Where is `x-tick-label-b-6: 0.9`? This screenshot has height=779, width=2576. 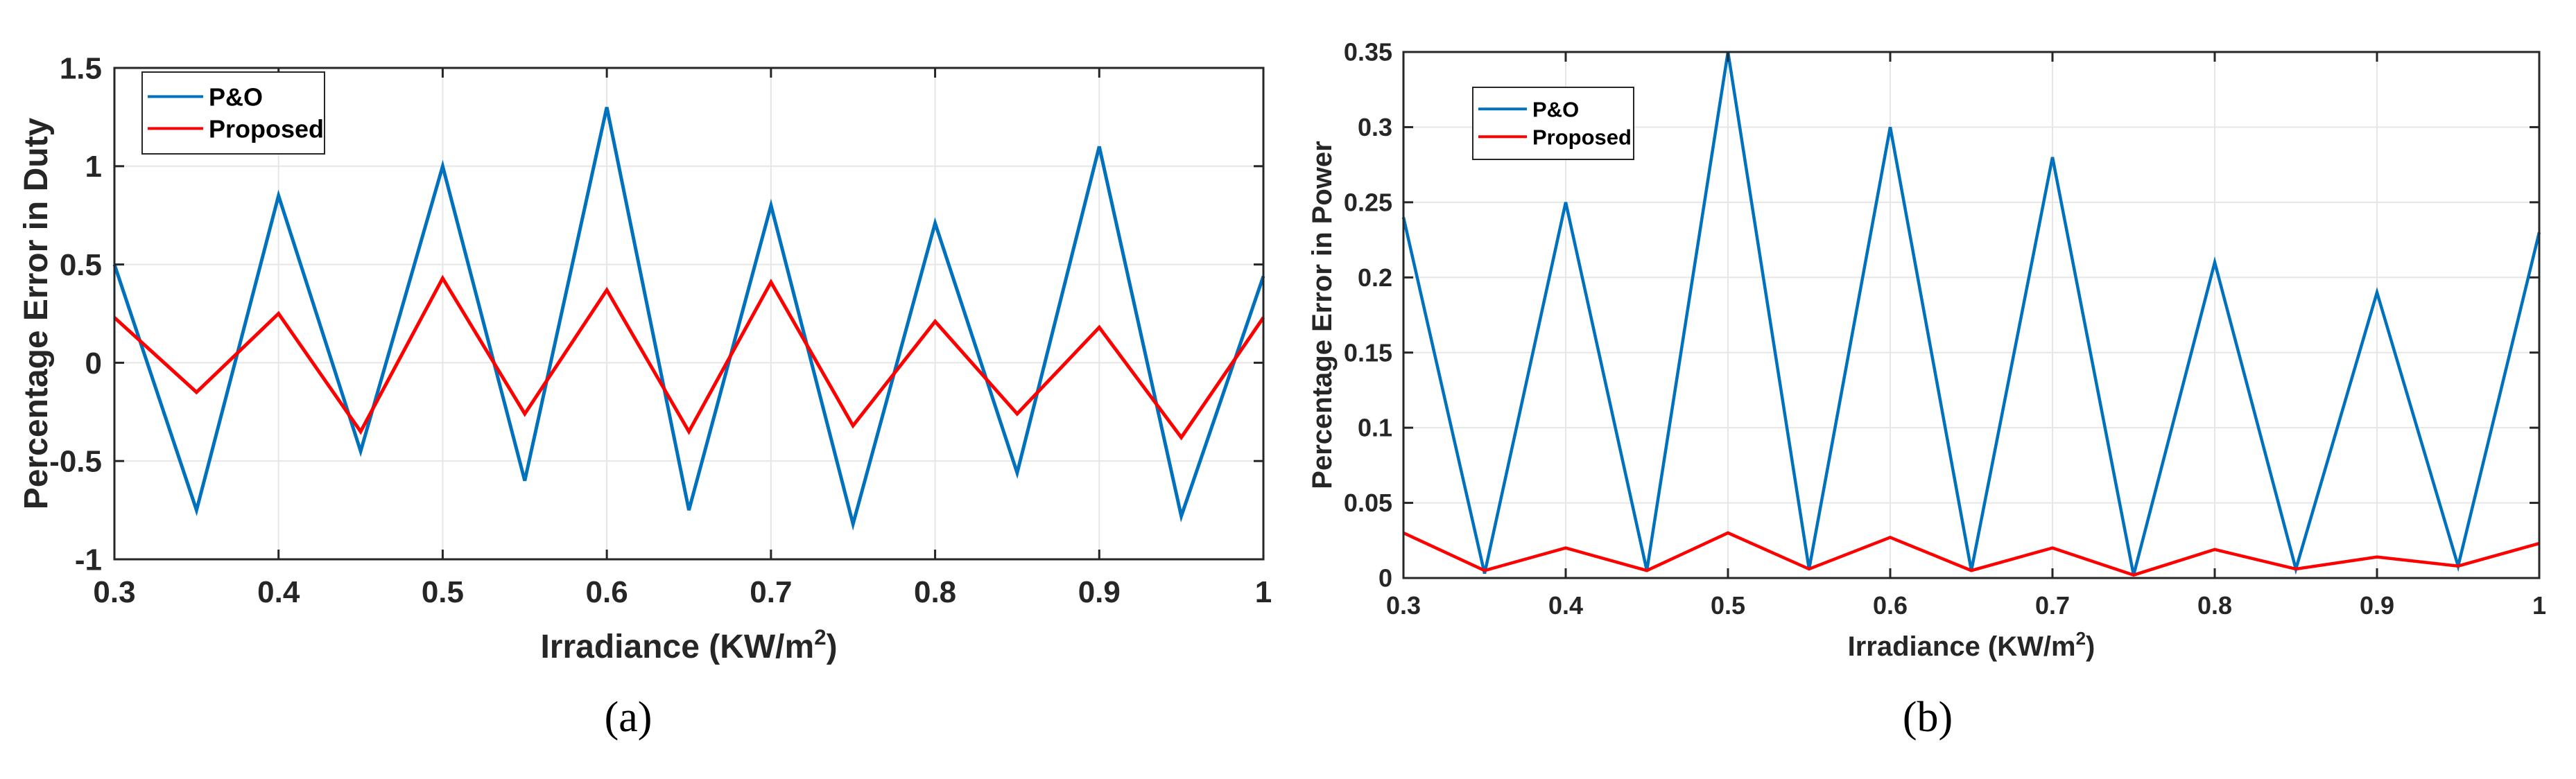
x-tick-label-b-6: 0.9 is located at coordinates (2377, 605).